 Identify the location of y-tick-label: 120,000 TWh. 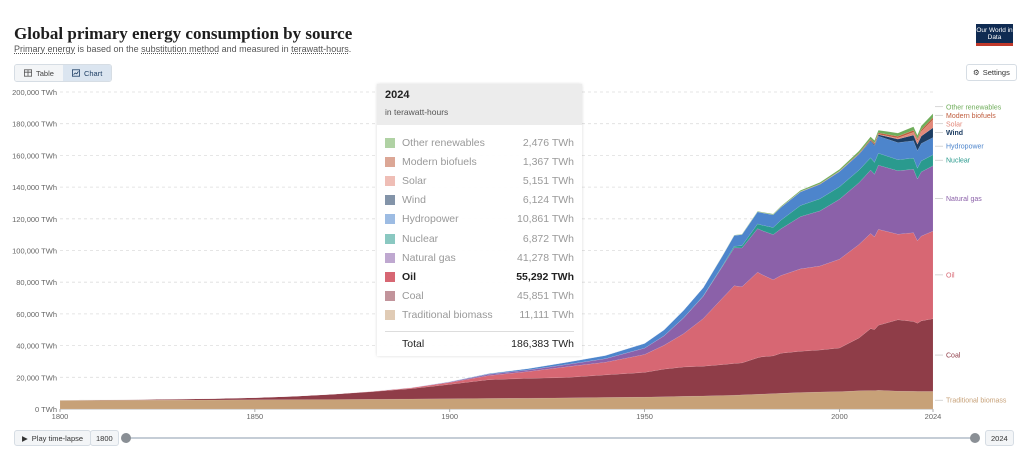
(34, 219).